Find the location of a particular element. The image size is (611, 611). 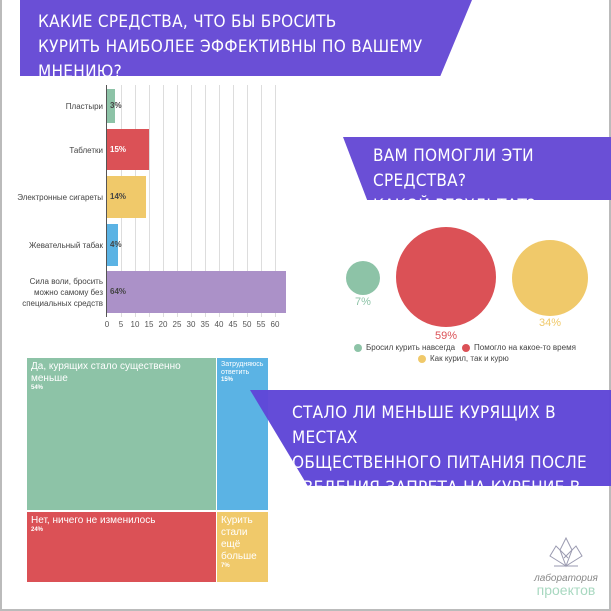

legend-item: Как курил, так и курю is located at coordinates (463, 358).